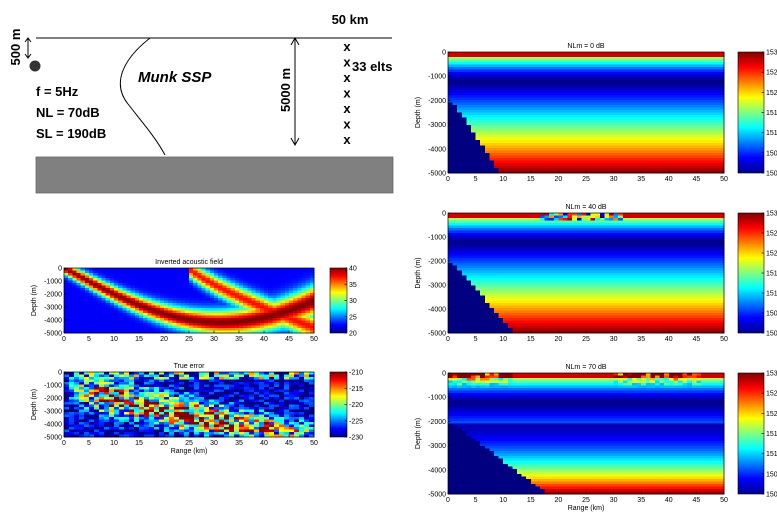 The height and width of the screenshot is (514, 777). What do you see at coordinates (356, 421) in the screenshot?
I see `colorbar-tick-label: -225` at bounding box center [356, 421].